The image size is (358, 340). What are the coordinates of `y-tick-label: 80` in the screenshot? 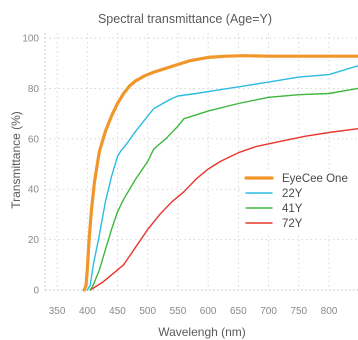 It's located at (34, 89).